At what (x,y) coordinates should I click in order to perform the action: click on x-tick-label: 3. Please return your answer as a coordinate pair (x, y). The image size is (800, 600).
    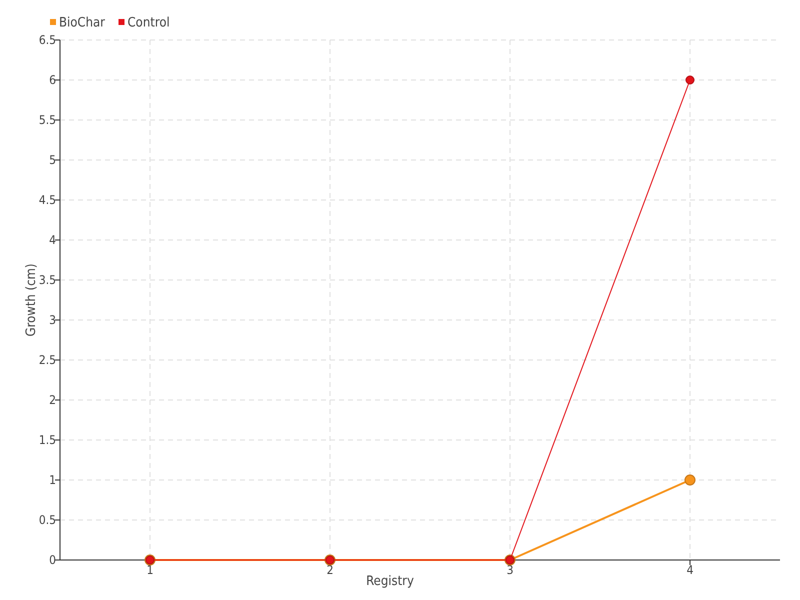
    Looking at the image, I should click on (510, 570).